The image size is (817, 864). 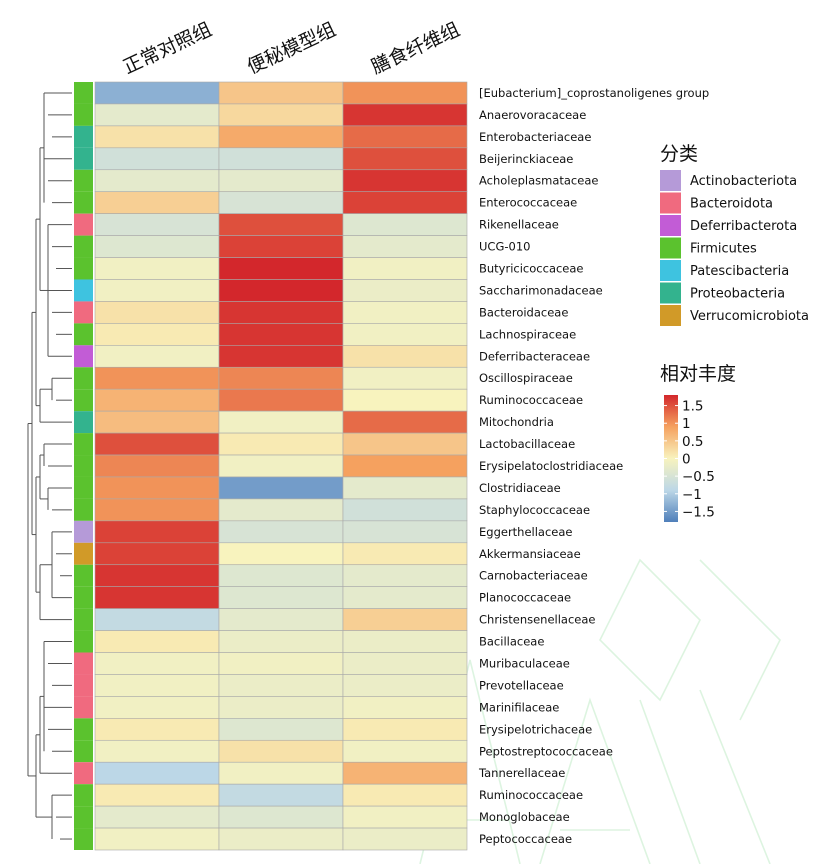 What do you see at coordinates (521, 773) in the screenshot?
I see `row-label: Tannerellaceae` at bounding box center [521, 773].